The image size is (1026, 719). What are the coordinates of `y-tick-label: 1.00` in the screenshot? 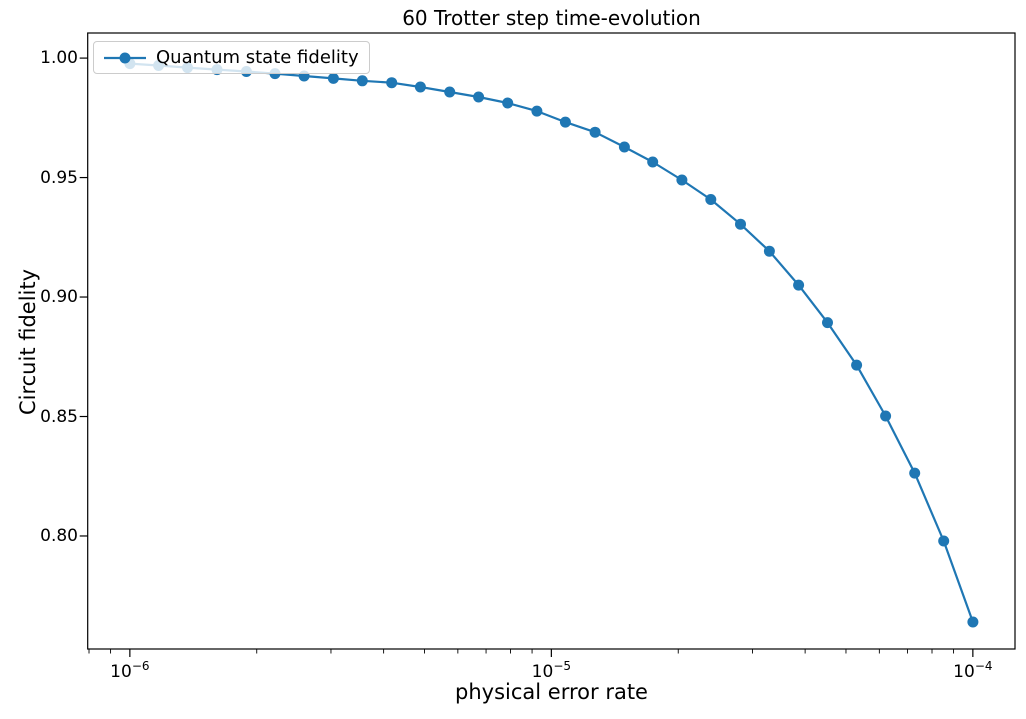 It's located at (59, 58).